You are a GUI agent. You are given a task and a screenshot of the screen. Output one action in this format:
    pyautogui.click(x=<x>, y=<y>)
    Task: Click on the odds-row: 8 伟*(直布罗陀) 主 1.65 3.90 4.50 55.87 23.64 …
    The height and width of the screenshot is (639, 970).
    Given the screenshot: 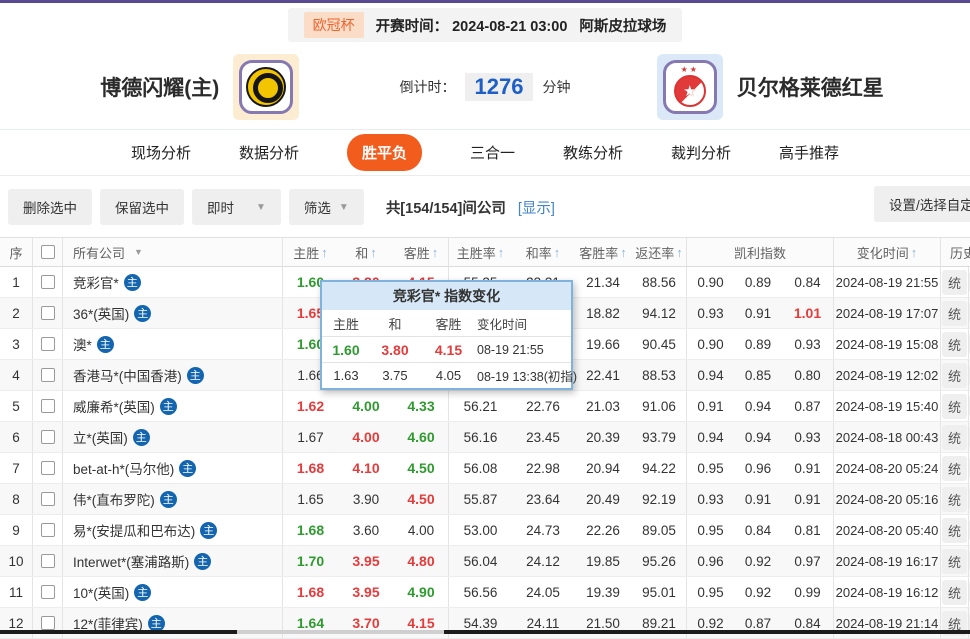 What is the action you would take?
    pyautogui.click(x=485, y=499)
    